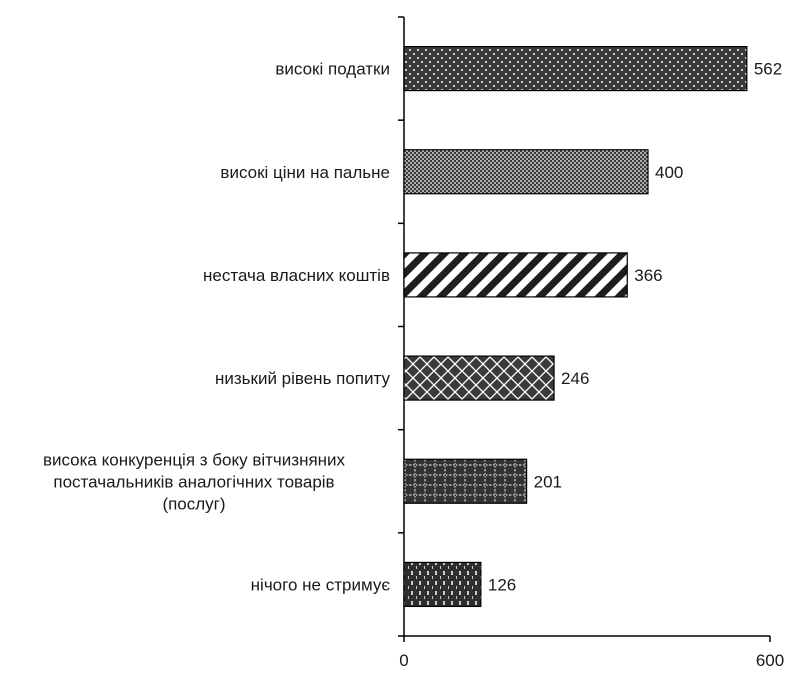 The image size is (801, 675). I want to click on x-tick-label: 600, so click(770, 660).